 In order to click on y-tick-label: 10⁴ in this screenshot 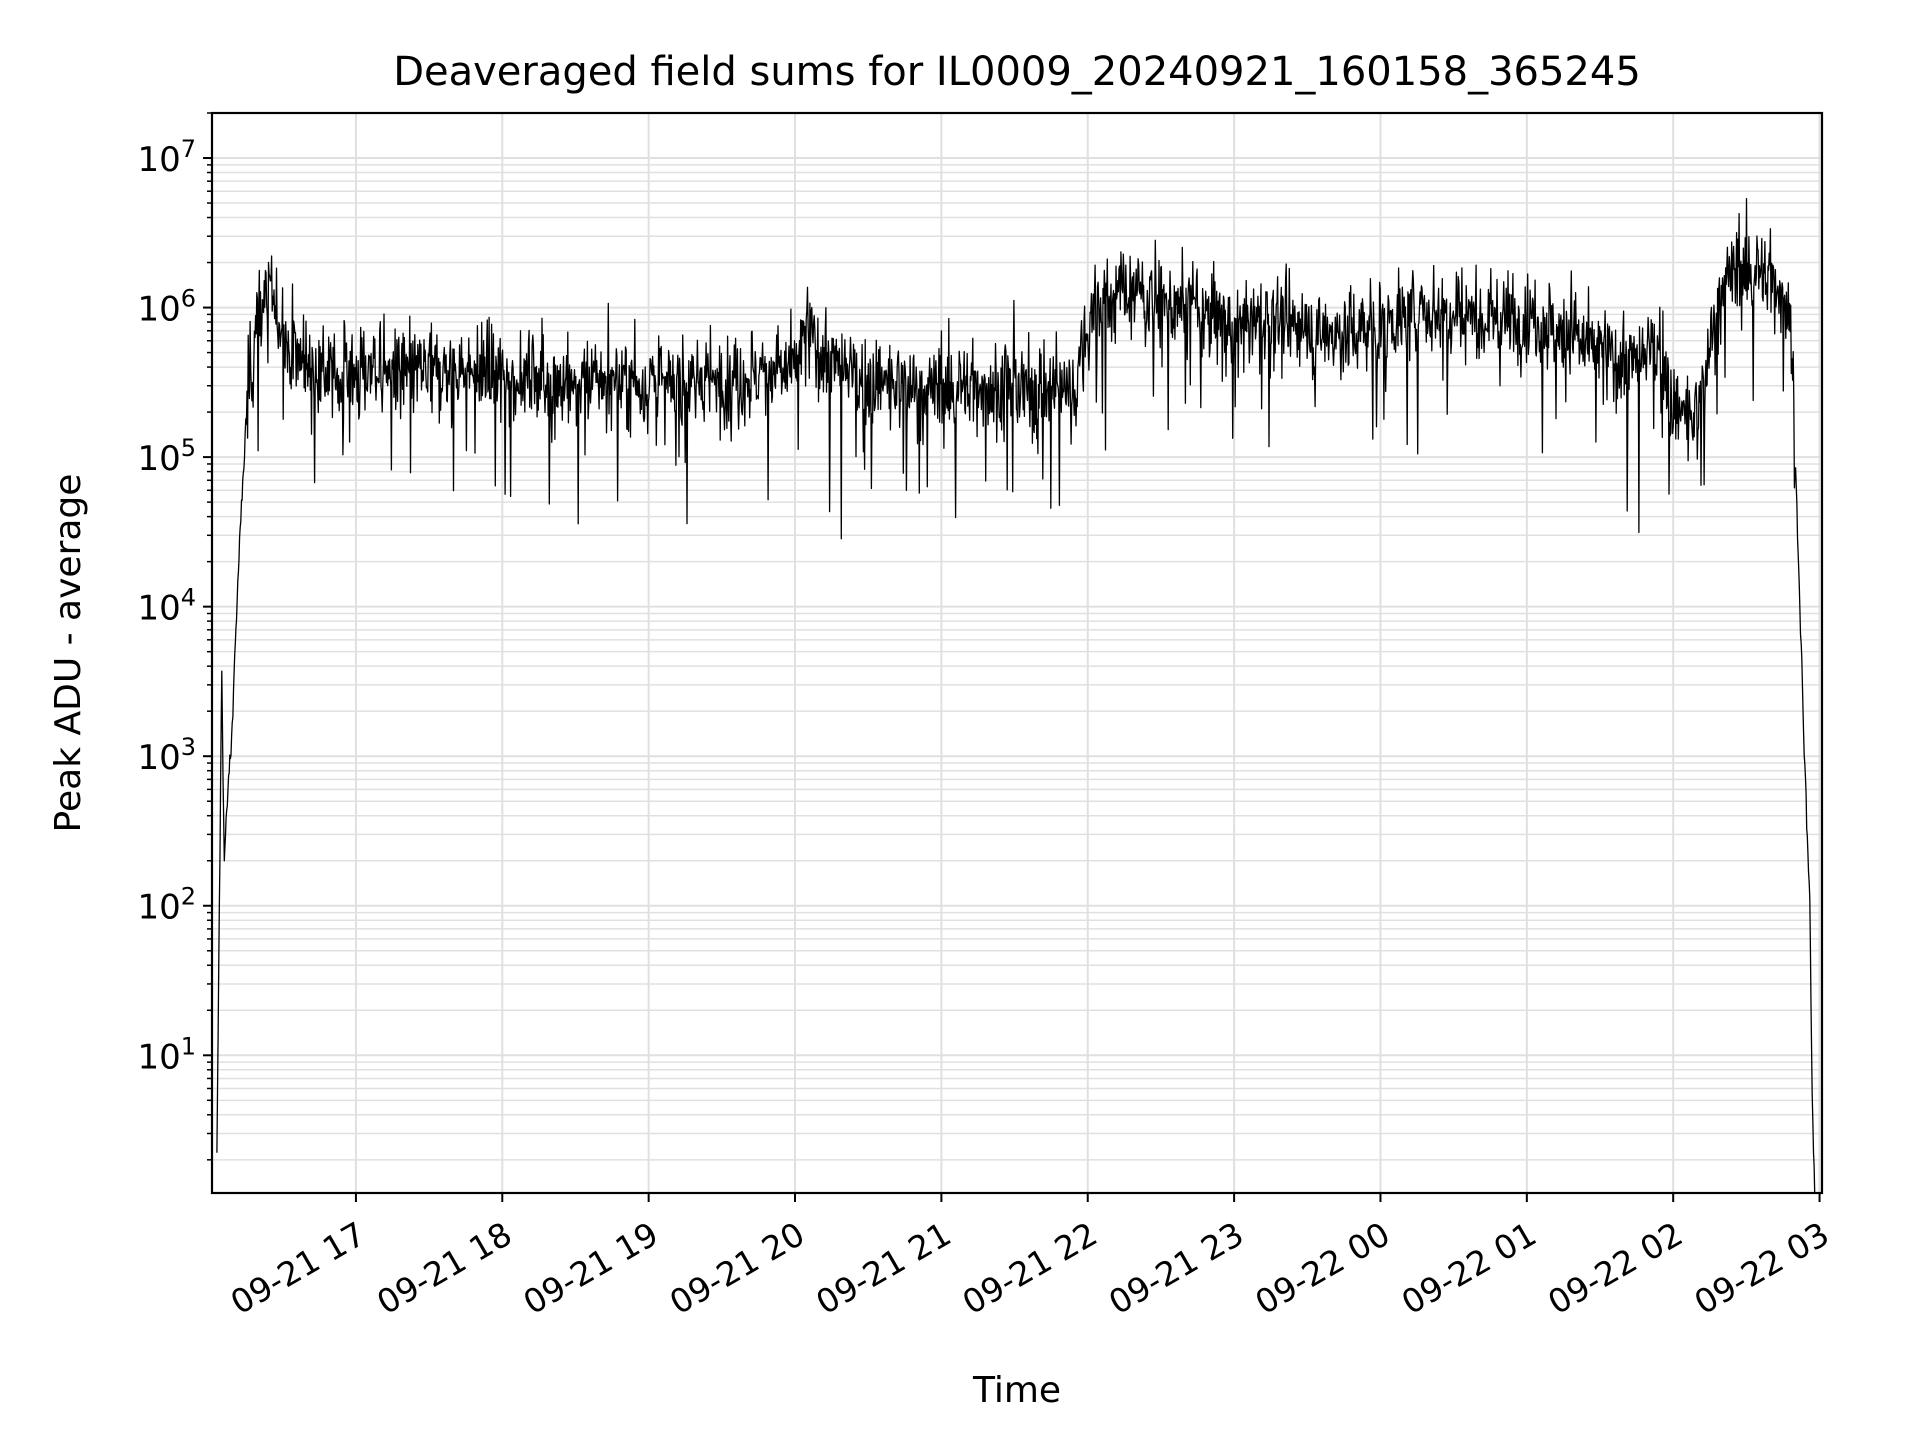, I will do `click(166, 606)`.